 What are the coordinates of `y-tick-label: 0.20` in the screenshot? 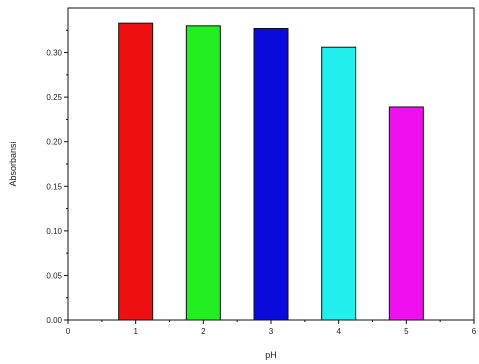 It's located at (54, 142).